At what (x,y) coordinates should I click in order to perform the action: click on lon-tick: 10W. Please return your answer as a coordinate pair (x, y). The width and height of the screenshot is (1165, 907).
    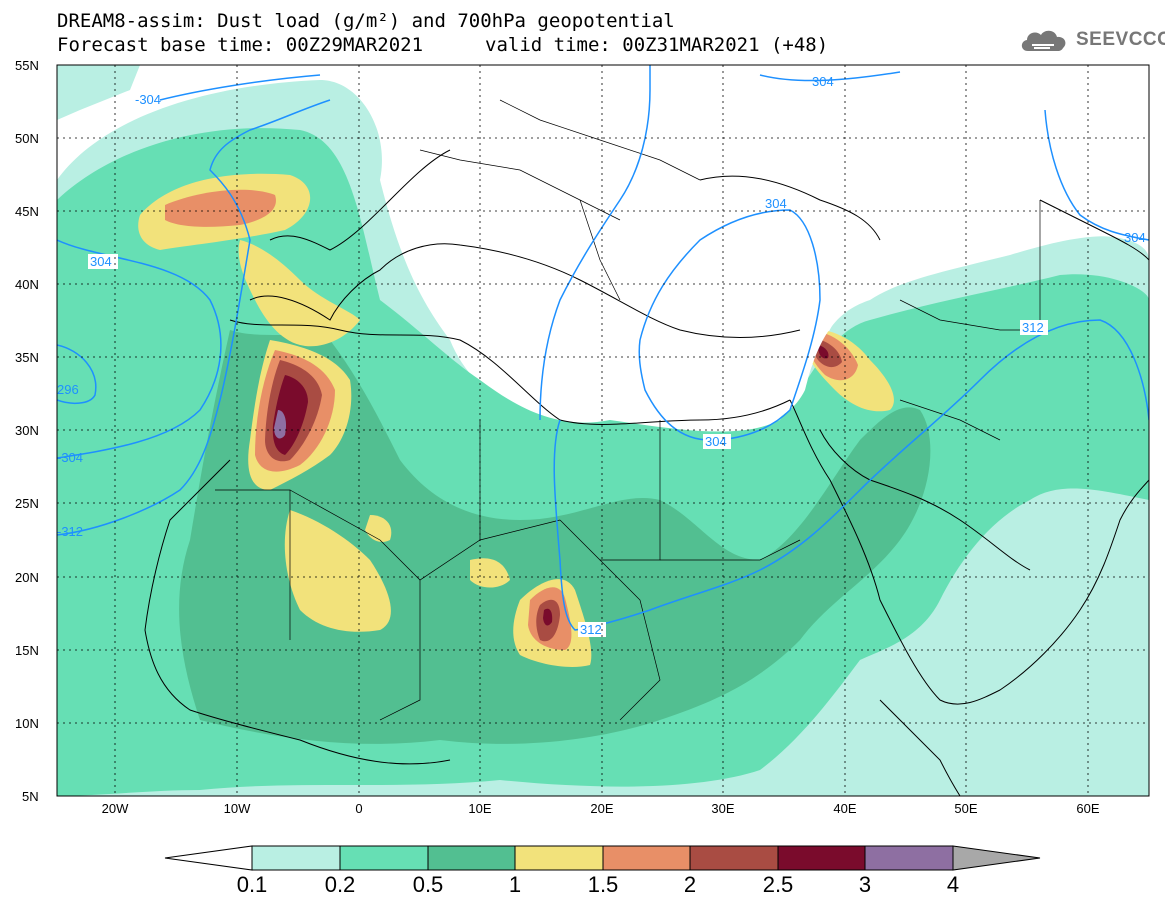
    Looking at the image, I should click on (237, 808).